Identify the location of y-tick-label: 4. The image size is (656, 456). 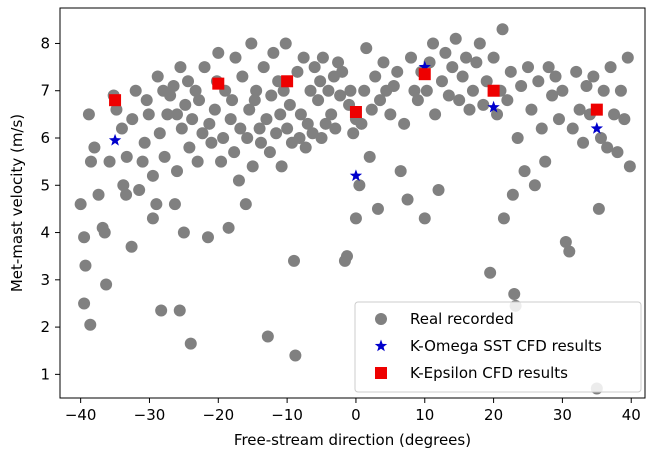
(45, 233).